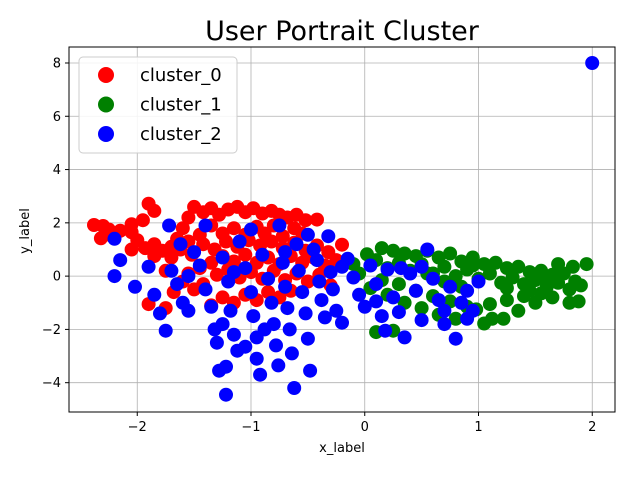  What do you see at coordinates (57, 223) in the screenshot?
I see `y-tick-label: 2` at bounding box center [57, 223].